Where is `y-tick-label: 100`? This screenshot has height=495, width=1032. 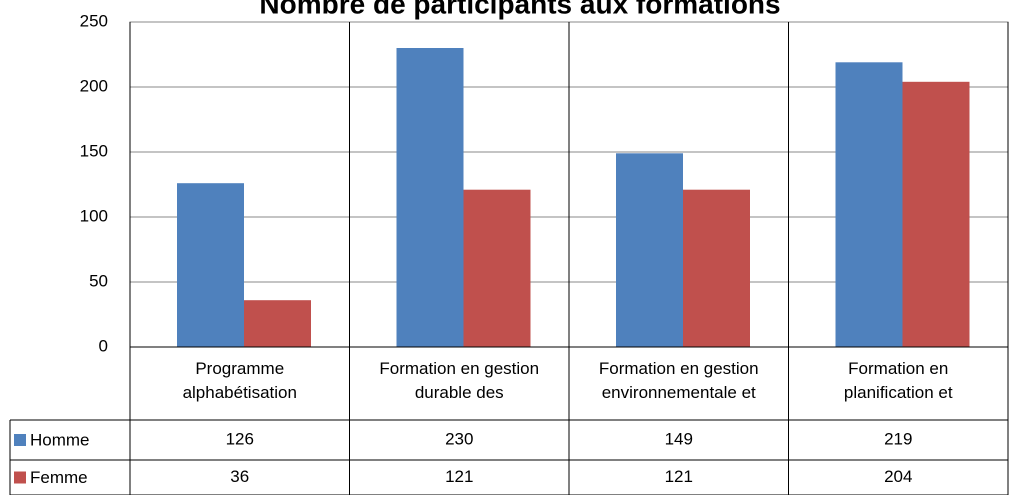 y-tick-label: 100 is located at coordinates (94, 215).